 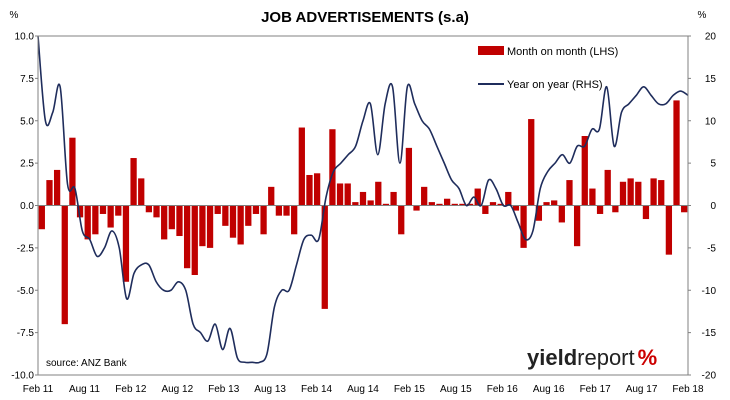 I want to click on right-tick-label: -5, so click(x=711, y=248).